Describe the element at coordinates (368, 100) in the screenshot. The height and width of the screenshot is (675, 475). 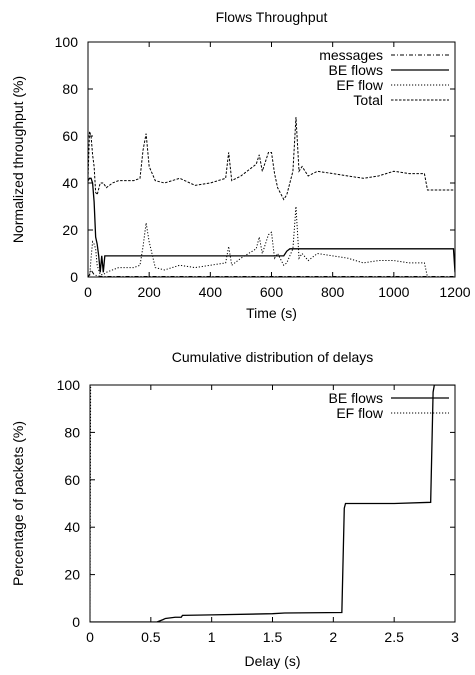
I see `legend-label: Total` at that location.